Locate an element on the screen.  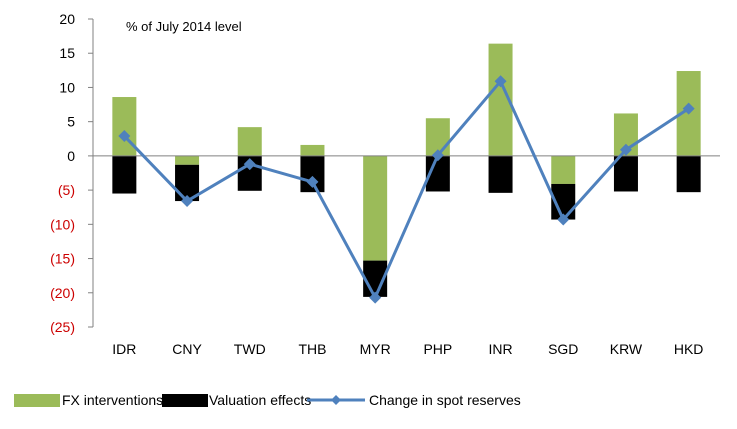
bar-fx-interventions-idr is located at coordinates (124, 126).